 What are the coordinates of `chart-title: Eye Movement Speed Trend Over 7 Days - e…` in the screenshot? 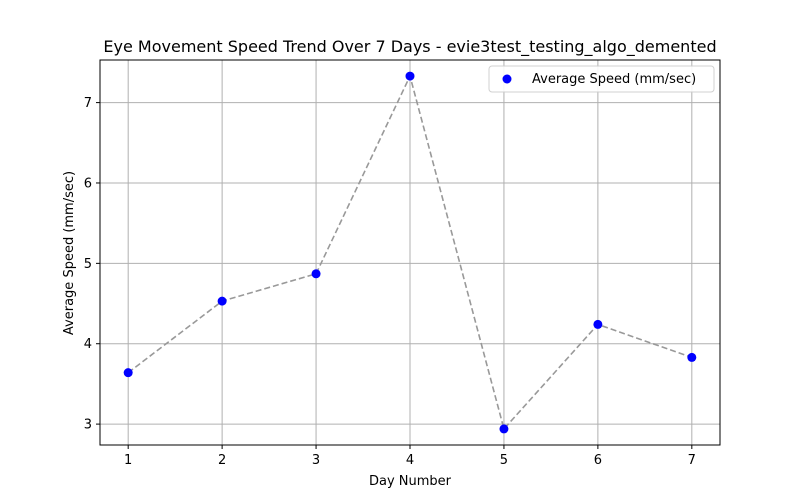 It's located at (409, 47).